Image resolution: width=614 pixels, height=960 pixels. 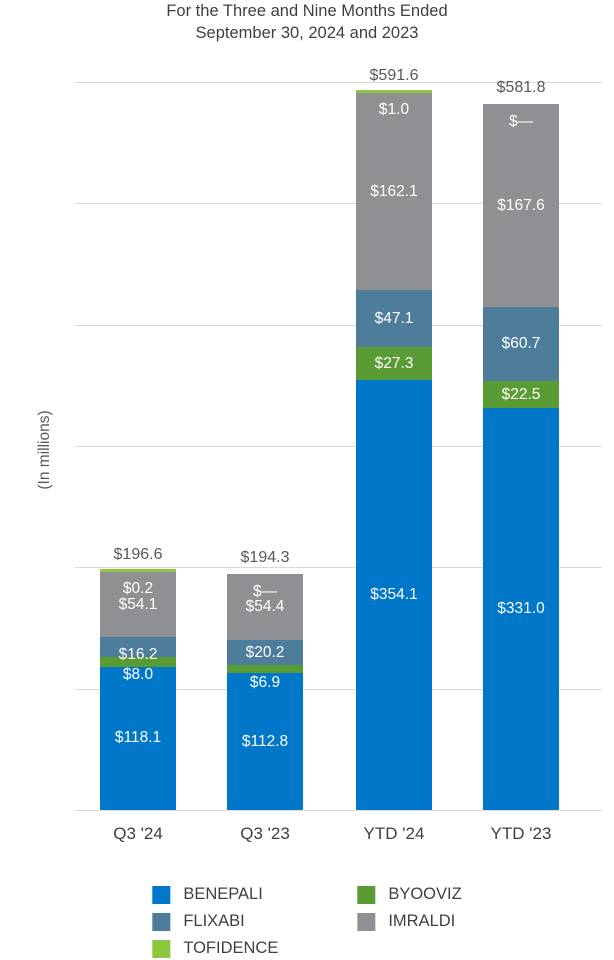 I want to click on bar-total-label: $194.3, so click(x=265, y=558).